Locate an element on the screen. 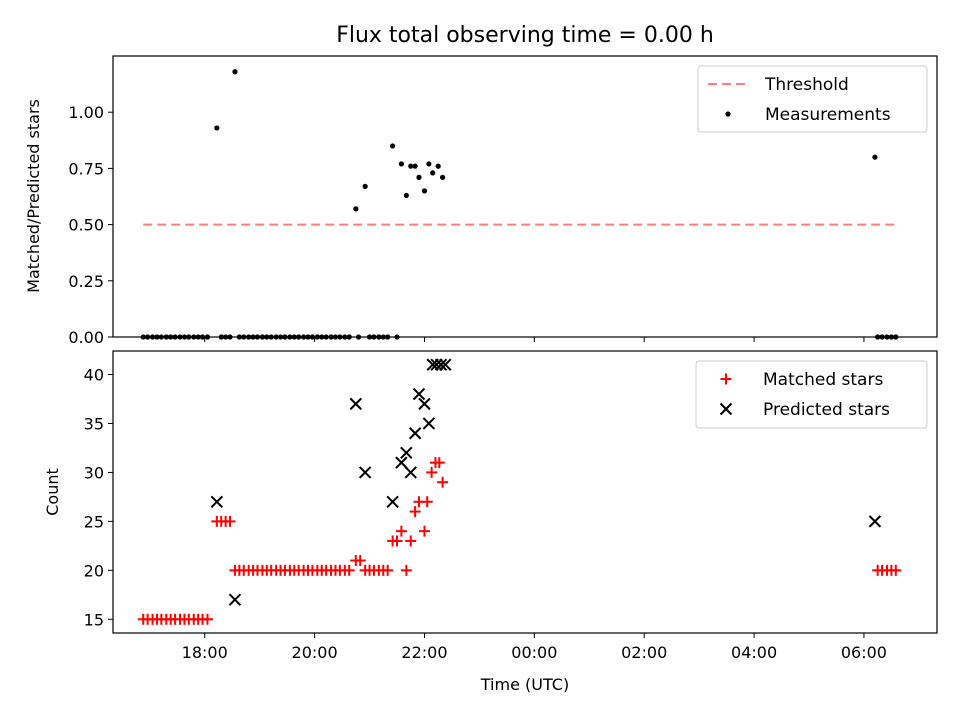  x-tick-label: 00:00 is located at coordinates (534, 652).